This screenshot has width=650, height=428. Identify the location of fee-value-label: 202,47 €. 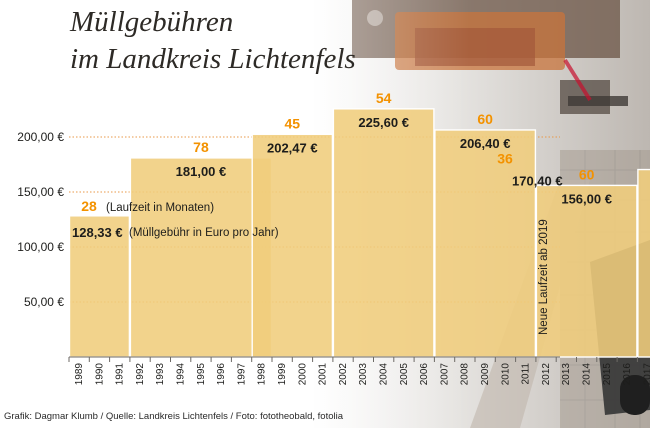
(292, 147).